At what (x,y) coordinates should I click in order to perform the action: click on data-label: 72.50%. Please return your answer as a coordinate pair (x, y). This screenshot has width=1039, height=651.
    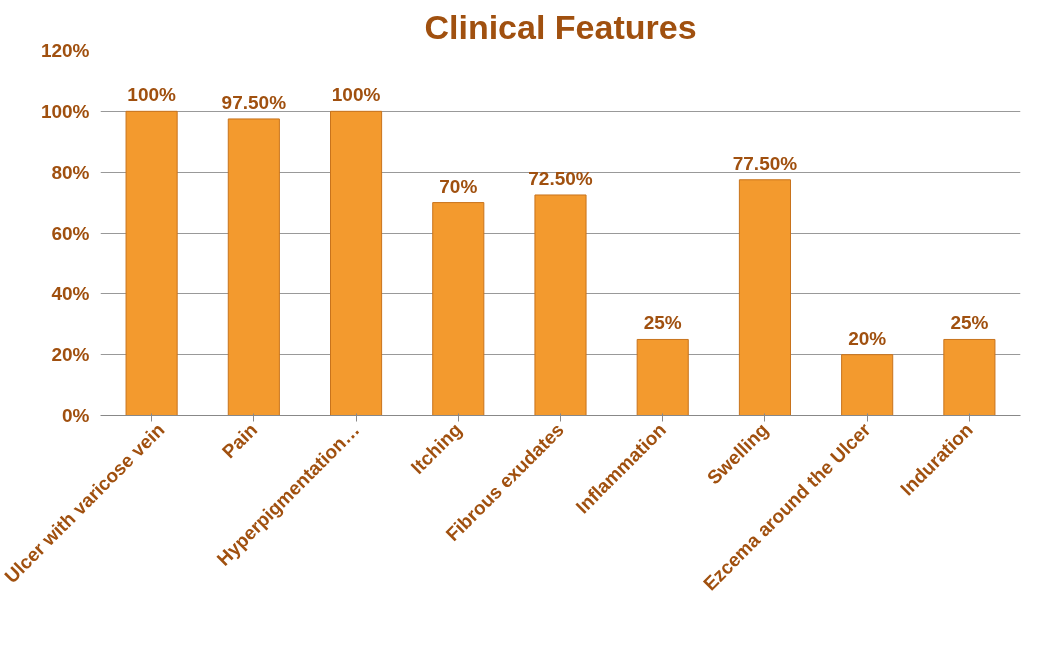
    Looking at the image, I should click on (560, 178).